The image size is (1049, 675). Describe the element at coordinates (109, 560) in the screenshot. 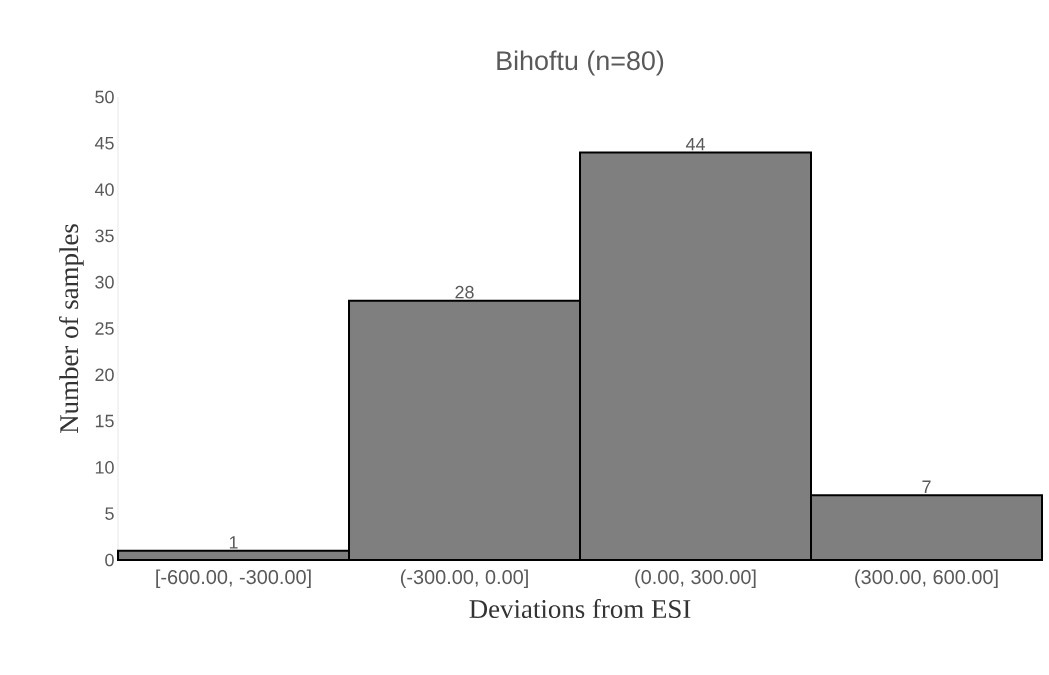

I see `y-tick-label: 0` at that location.